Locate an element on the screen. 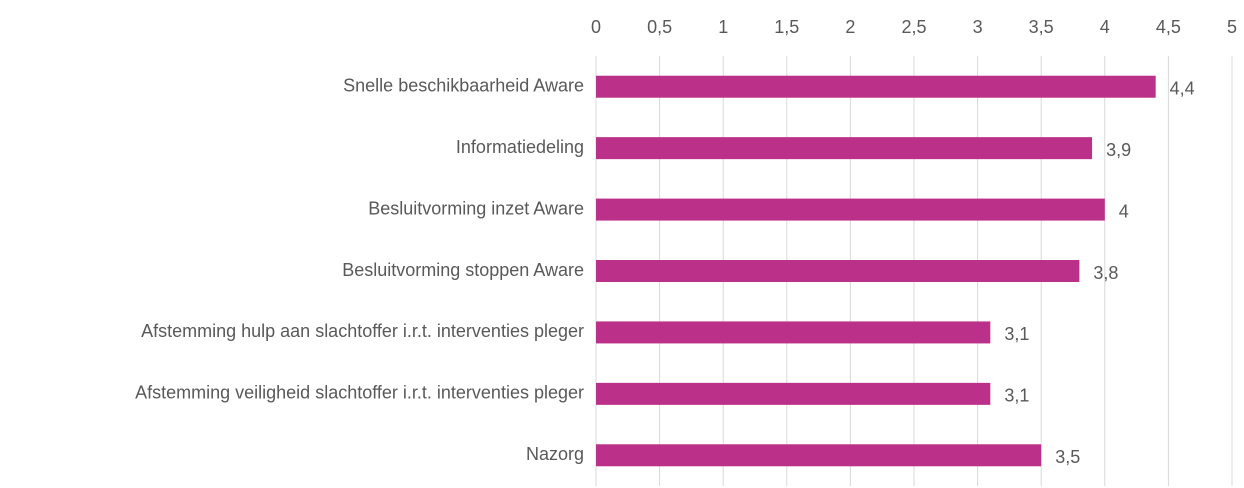 The height and width of the screenshot is (488, 1244). y-tick-label: Besluitvorming stoppen Aware is located at coordinates (463, 270).